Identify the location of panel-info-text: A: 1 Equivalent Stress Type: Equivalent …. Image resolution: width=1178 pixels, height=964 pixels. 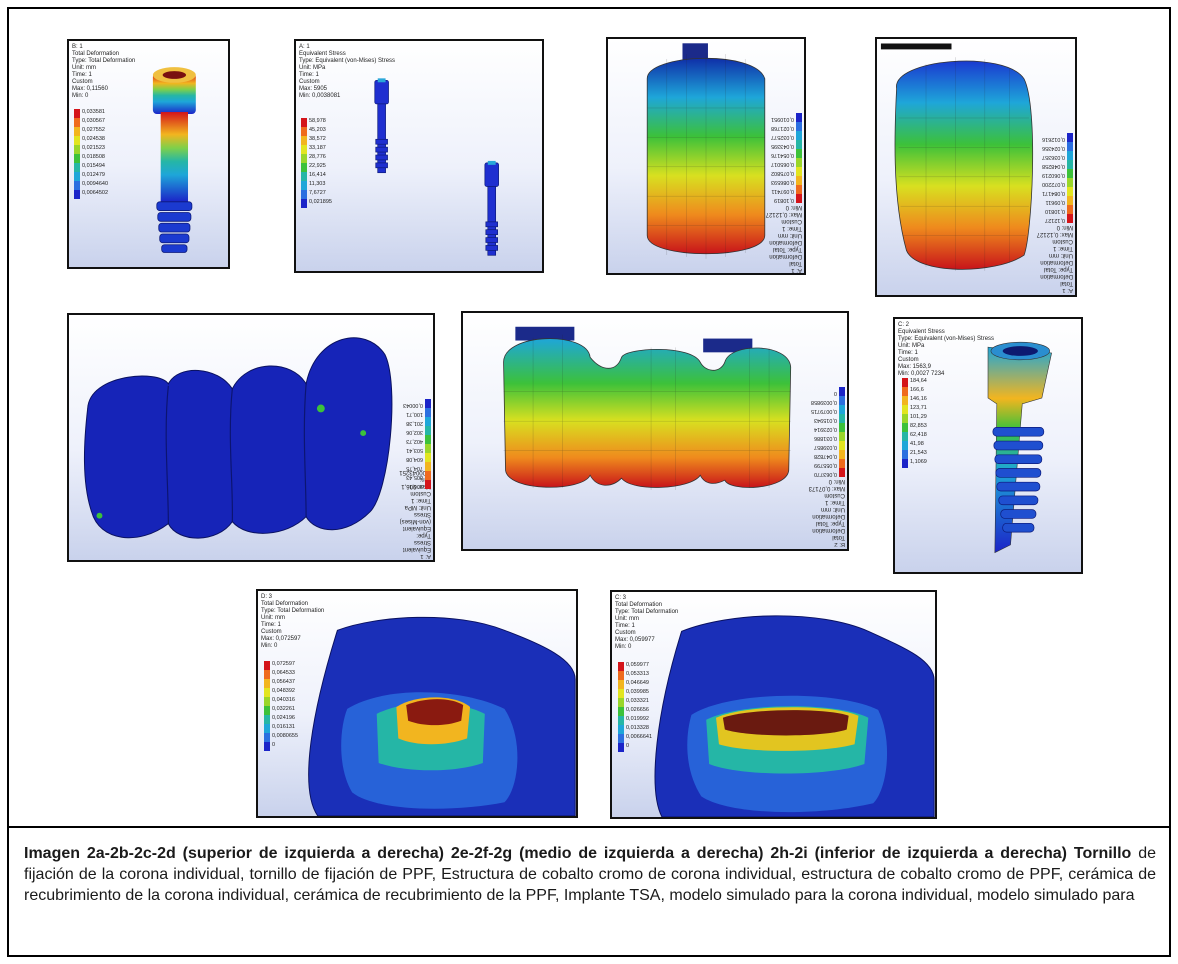
(347, 71).